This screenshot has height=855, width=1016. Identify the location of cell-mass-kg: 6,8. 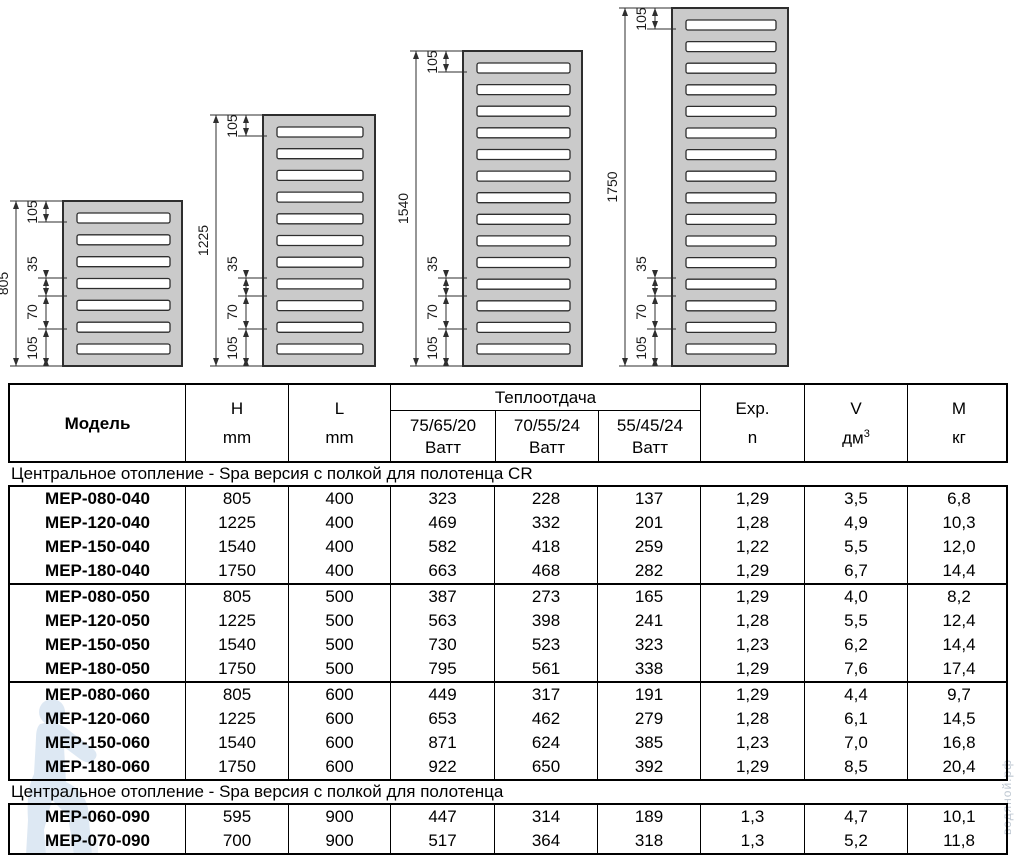
(958, 499).